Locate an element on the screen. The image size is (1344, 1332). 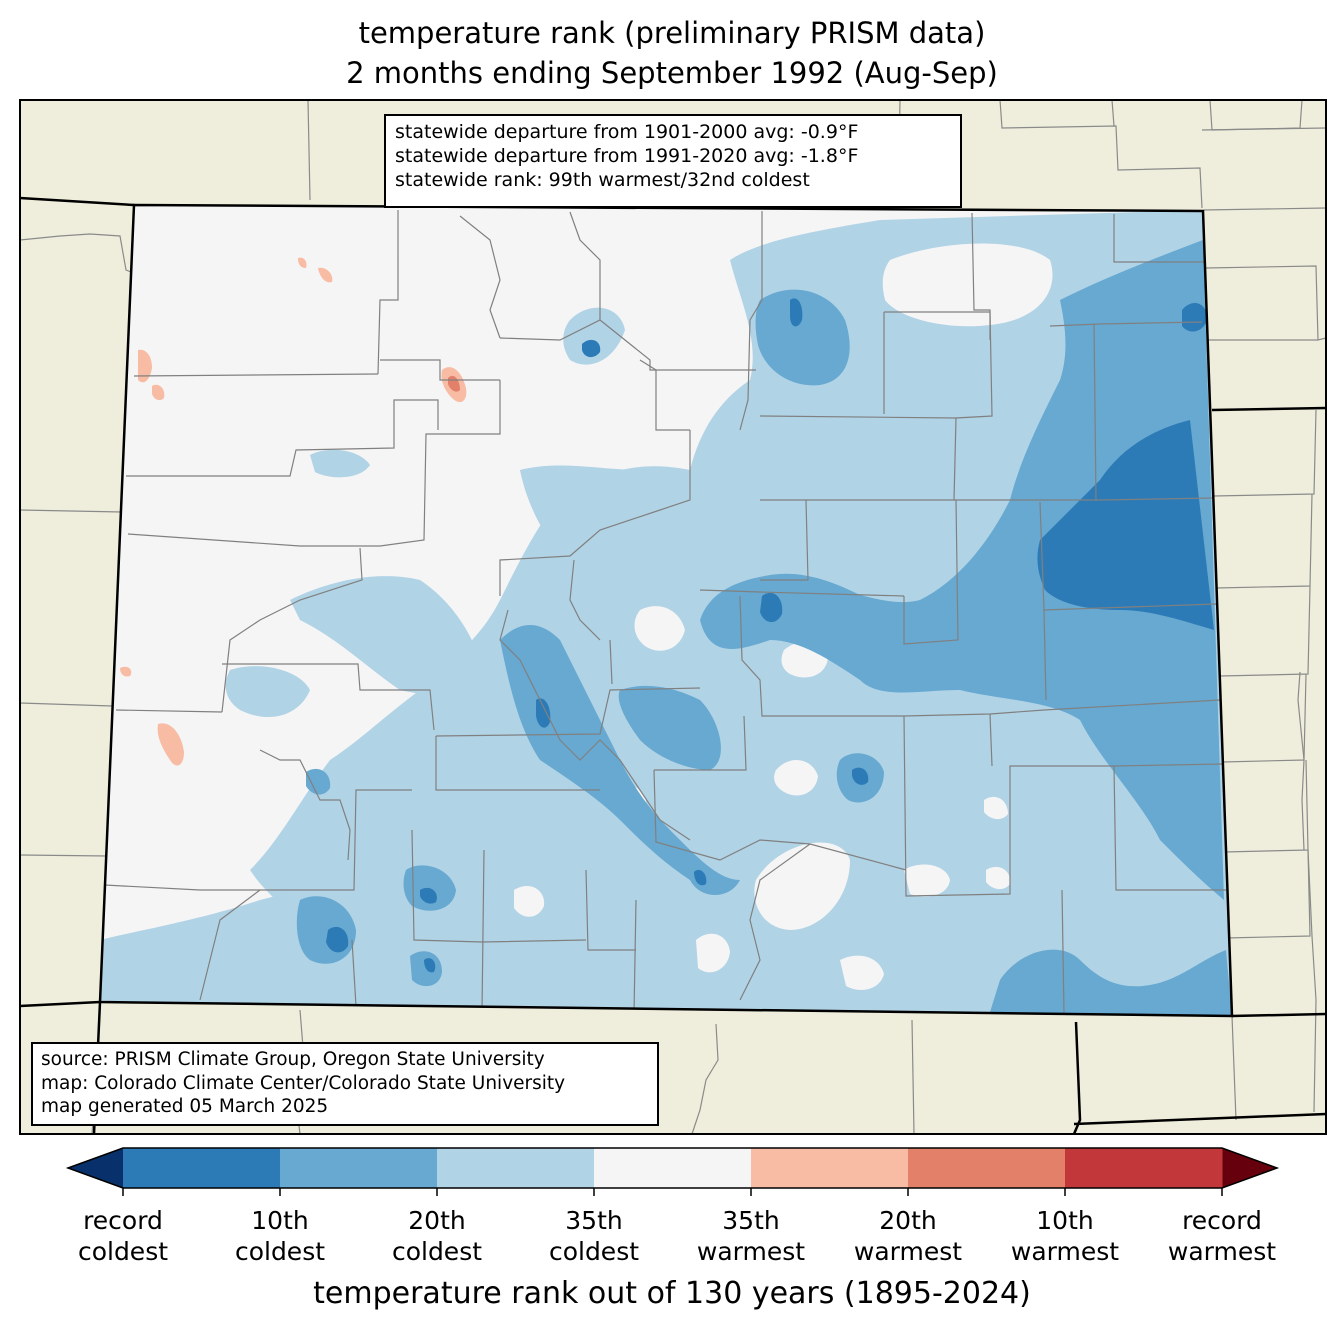
rank-region-north-patch is located at coordinates (594, 336).